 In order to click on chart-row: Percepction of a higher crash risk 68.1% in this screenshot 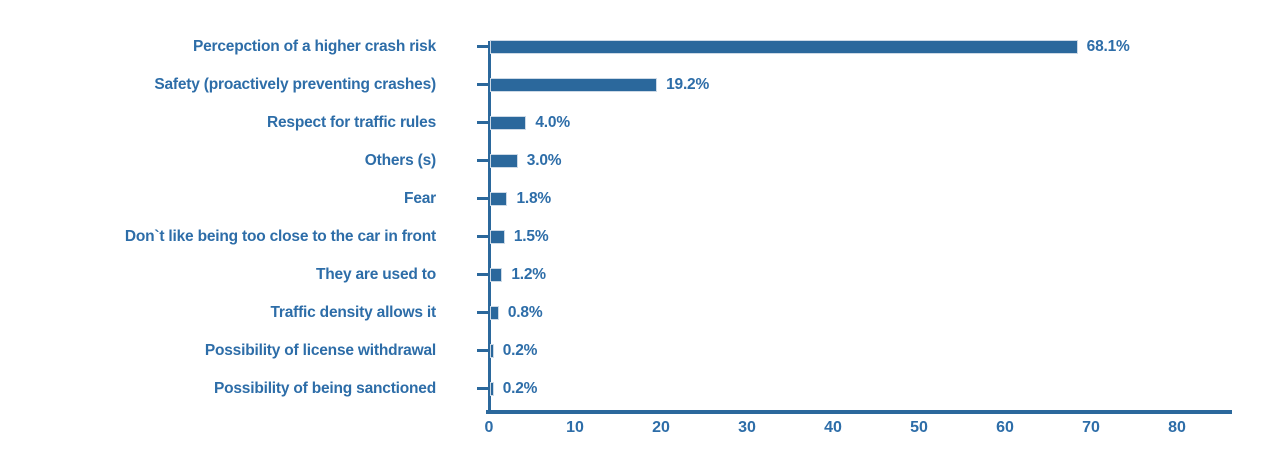, I will do `click(633, 47)`.